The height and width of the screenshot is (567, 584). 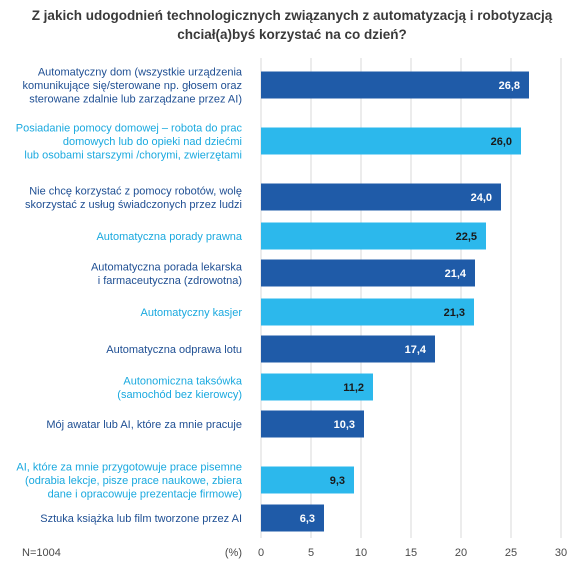 What do you see at coordinates (233, 553) in the screenshot?
I see `unit-label: (%)` at bounding box center [233, 553].